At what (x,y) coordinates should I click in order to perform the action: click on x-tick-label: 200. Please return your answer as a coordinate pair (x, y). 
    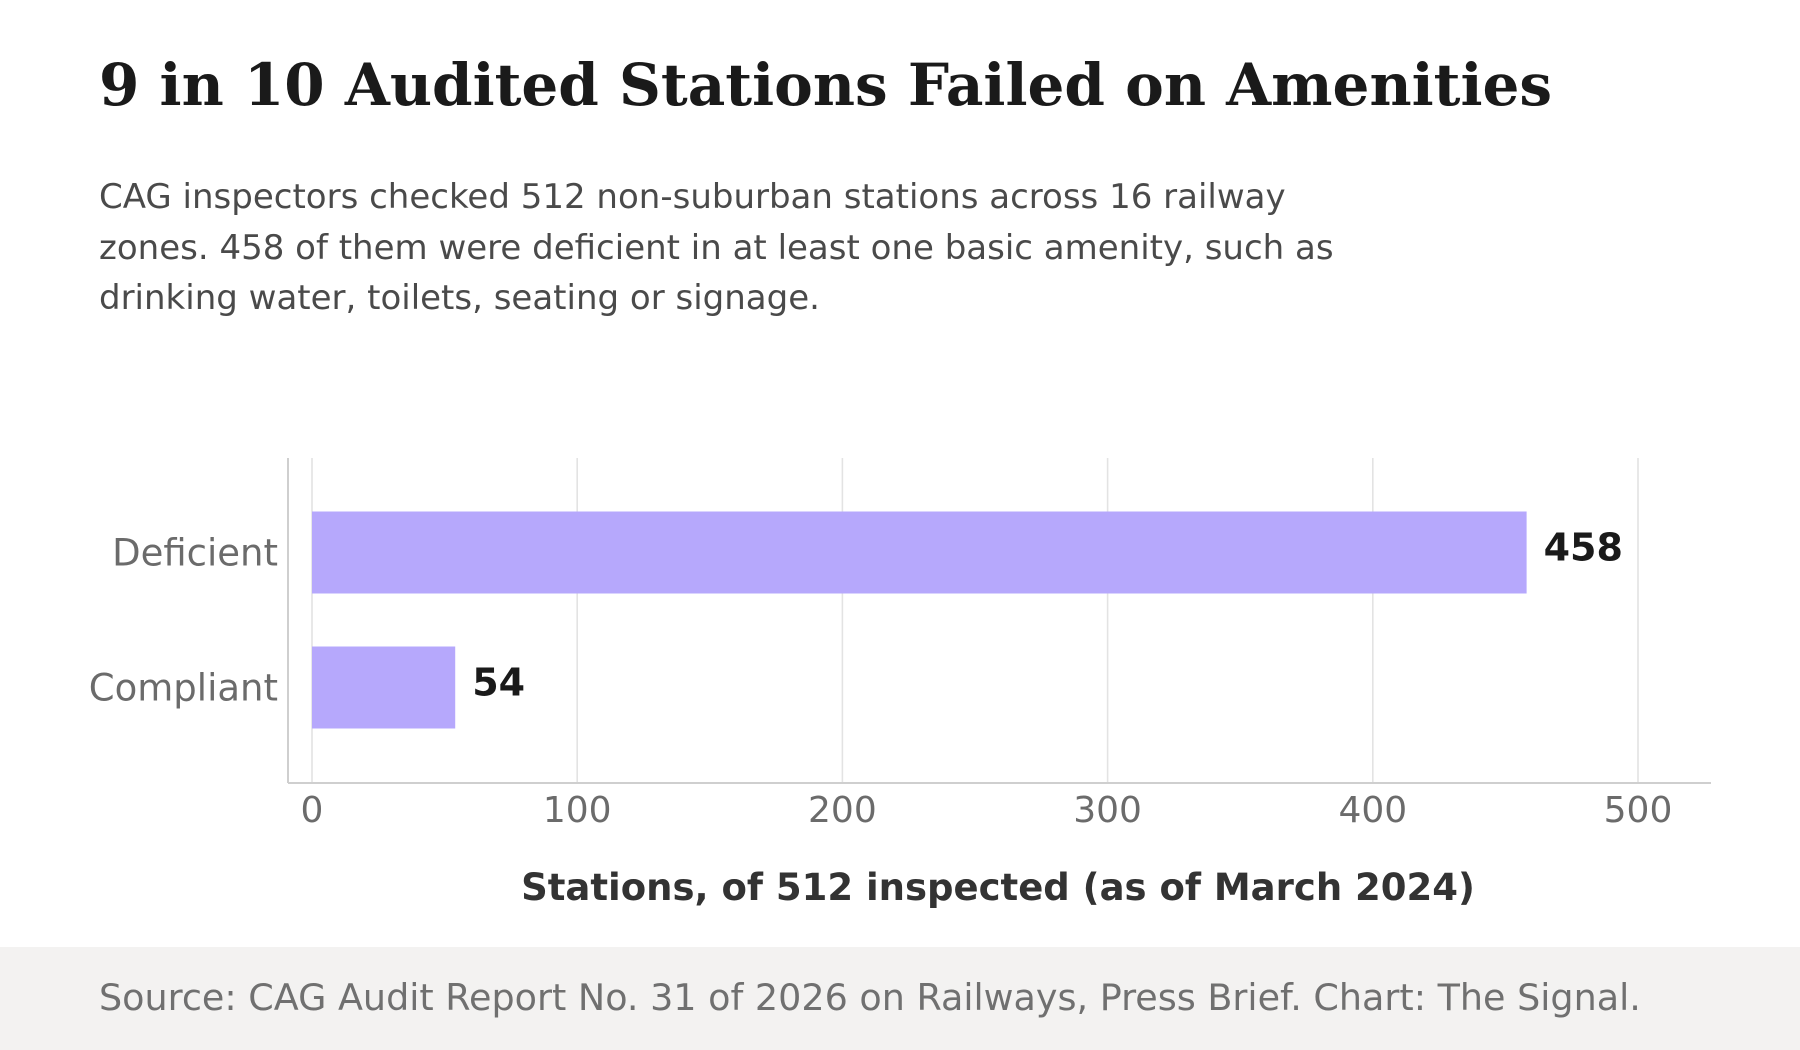
    Looking at the image, I should click on (842, 810).